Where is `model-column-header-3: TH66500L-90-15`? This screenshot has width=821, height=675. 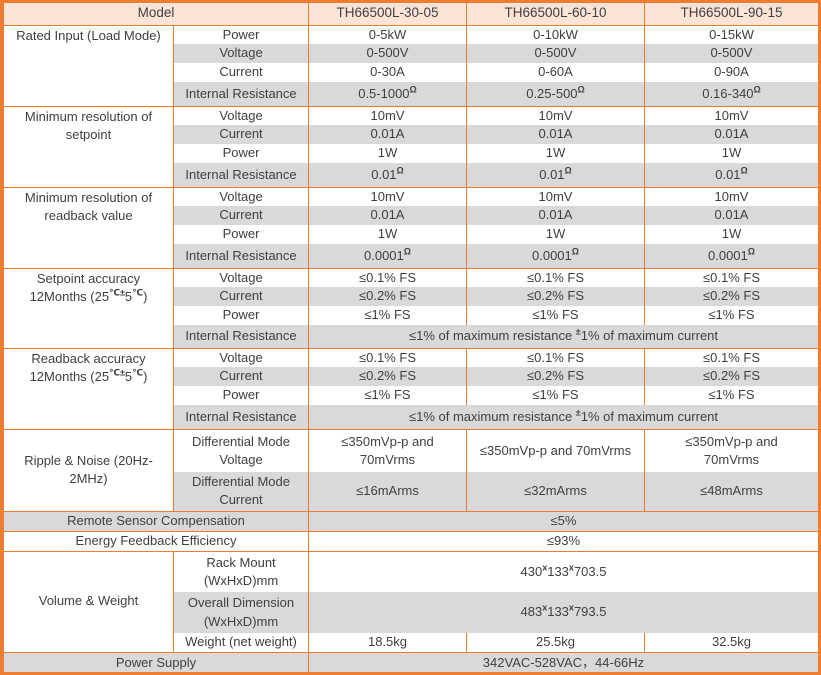
model-column-header-3: TH66500L-90-15 is located at coordinates (731, 14).